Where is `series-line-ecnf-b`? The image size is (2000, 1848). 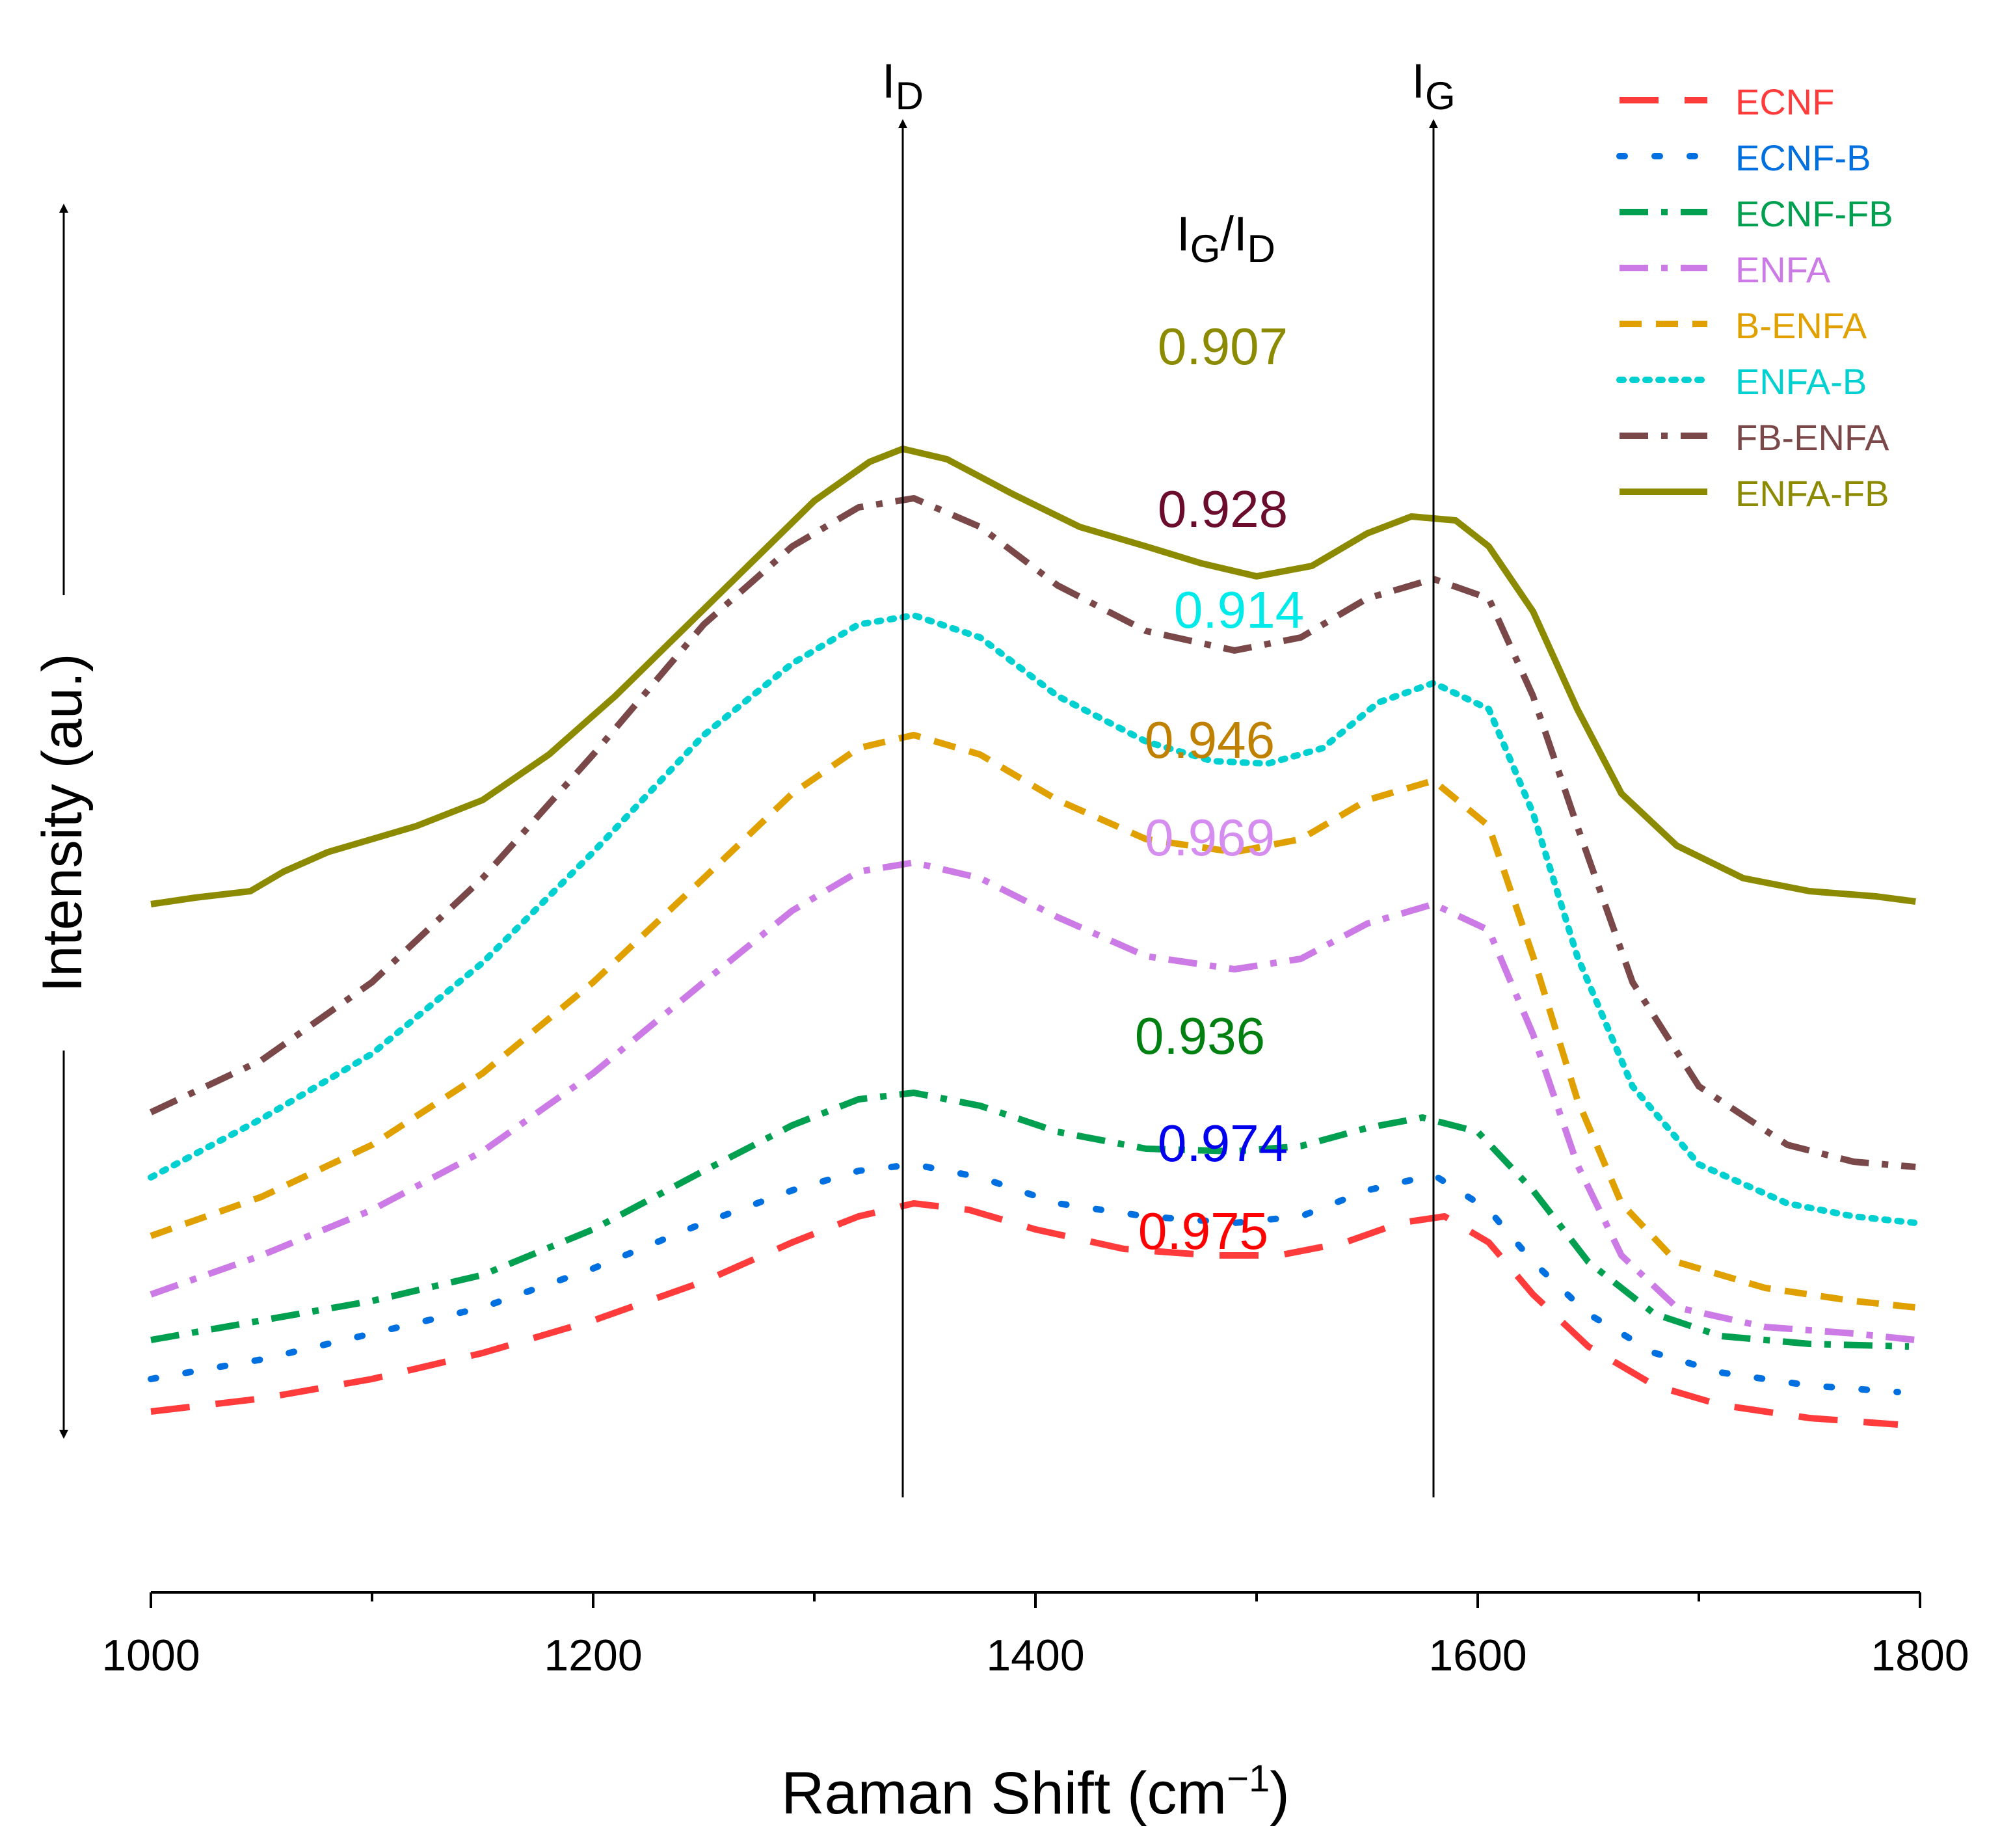
series-line-ecnf-b is located at coordinates (1024, 1278).